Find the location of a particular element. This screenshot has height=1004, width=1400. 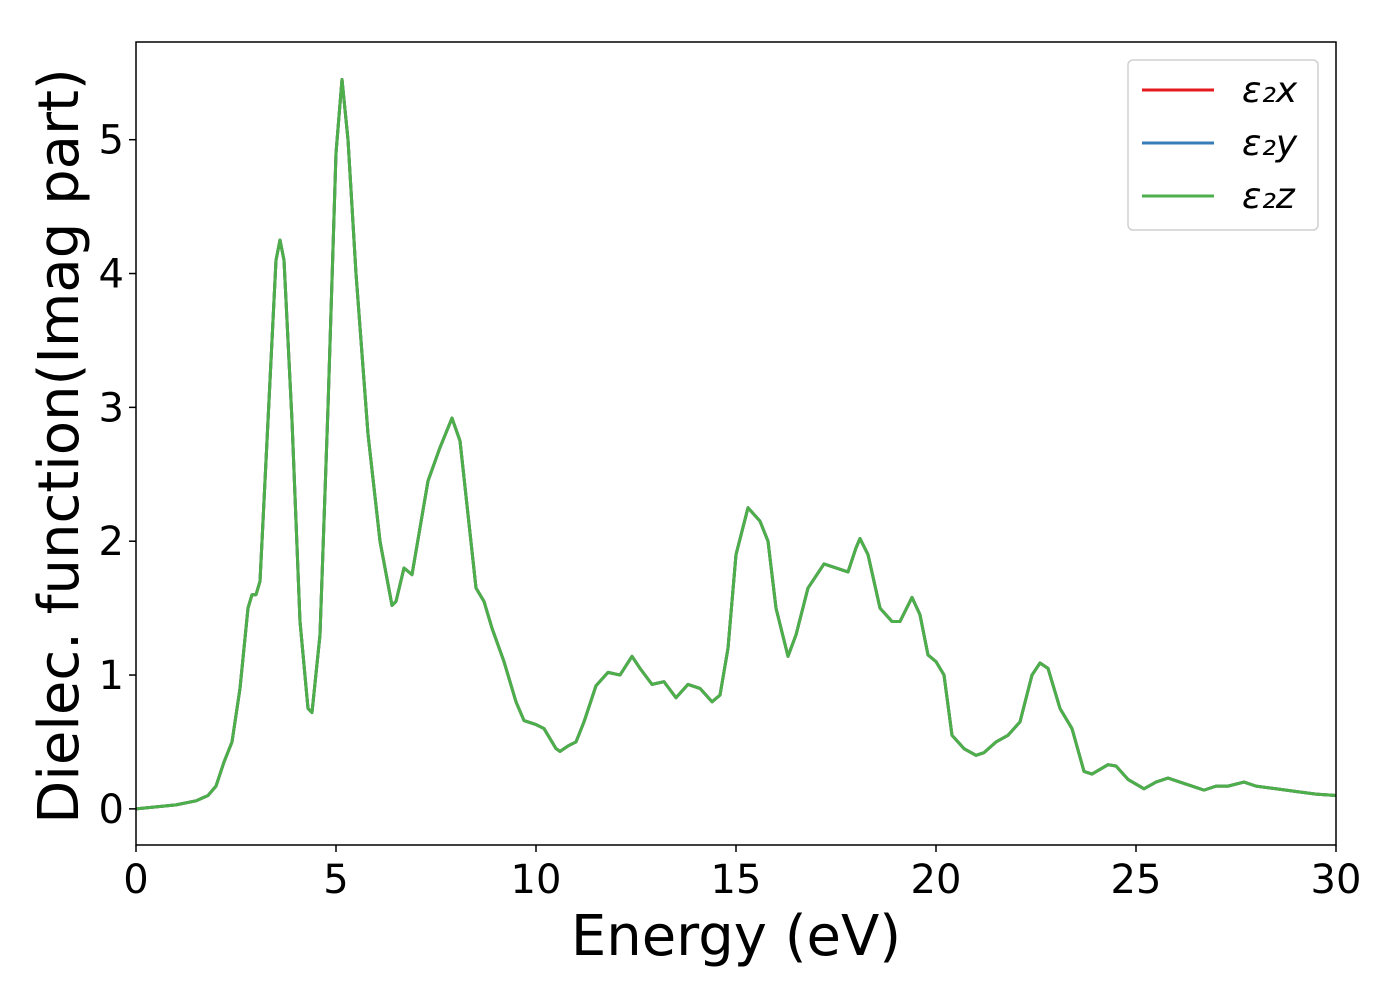

y-tick-label: 2 is located at coordinates (111, 542).